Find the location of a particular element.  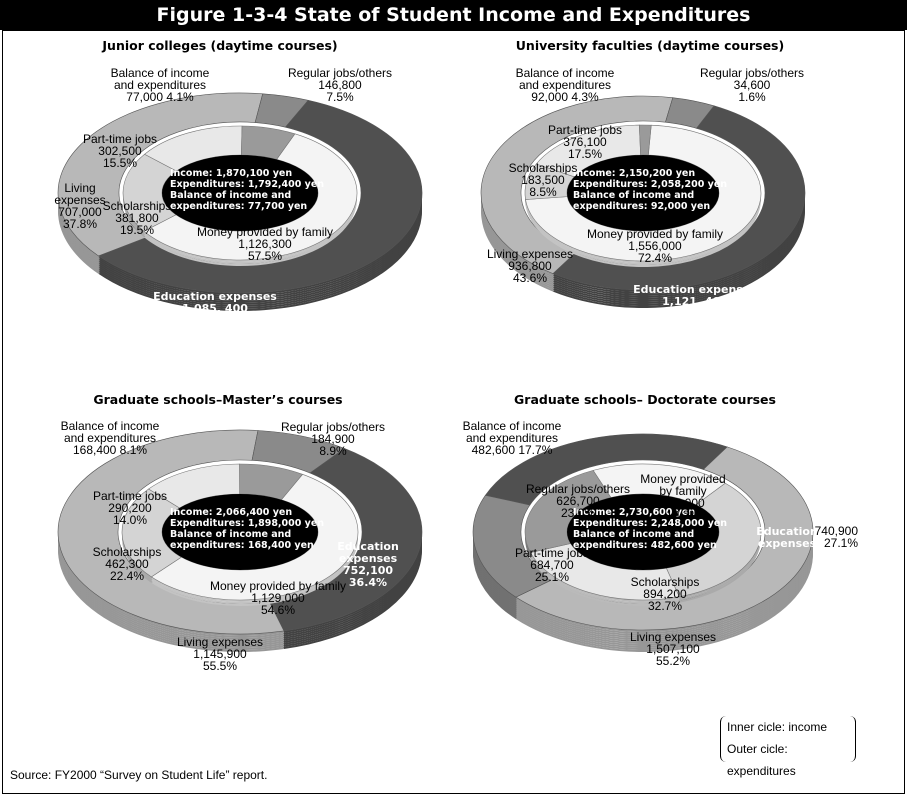

label-name: Balance of income is located at coordinates (512, 426).